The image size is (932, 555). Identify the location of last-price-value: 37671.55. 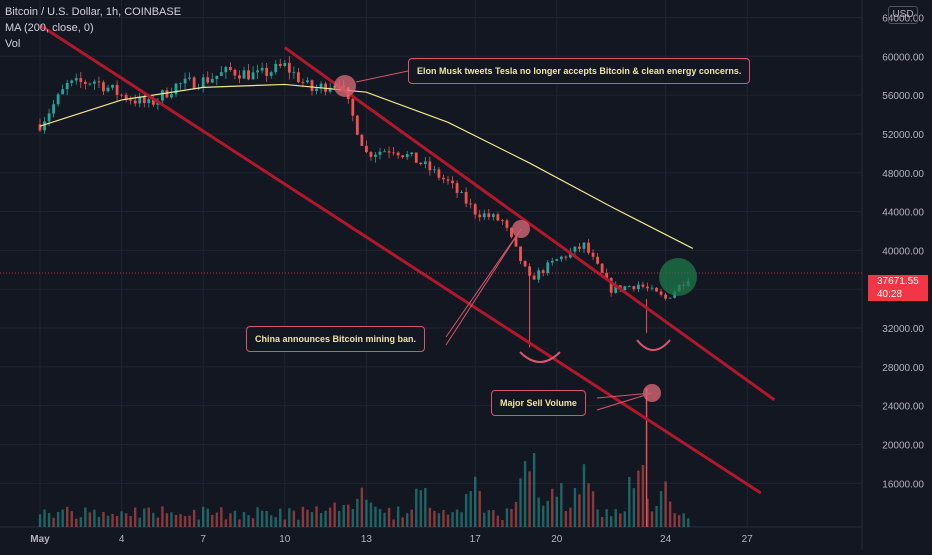
(898, 281).